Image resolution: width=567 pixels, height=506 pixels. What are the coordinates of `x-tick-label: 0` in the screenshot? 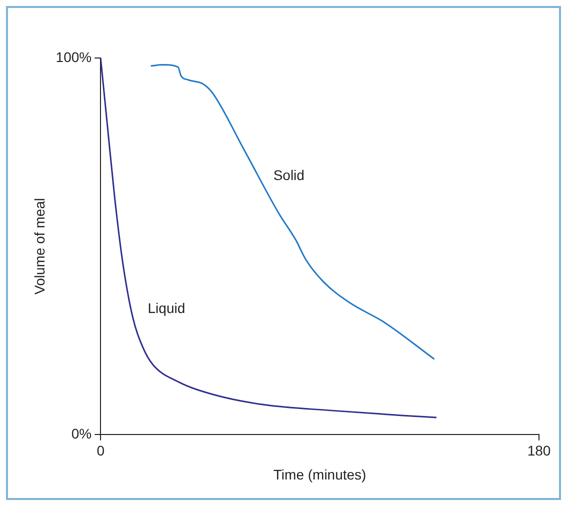 It's located at (100, 450).